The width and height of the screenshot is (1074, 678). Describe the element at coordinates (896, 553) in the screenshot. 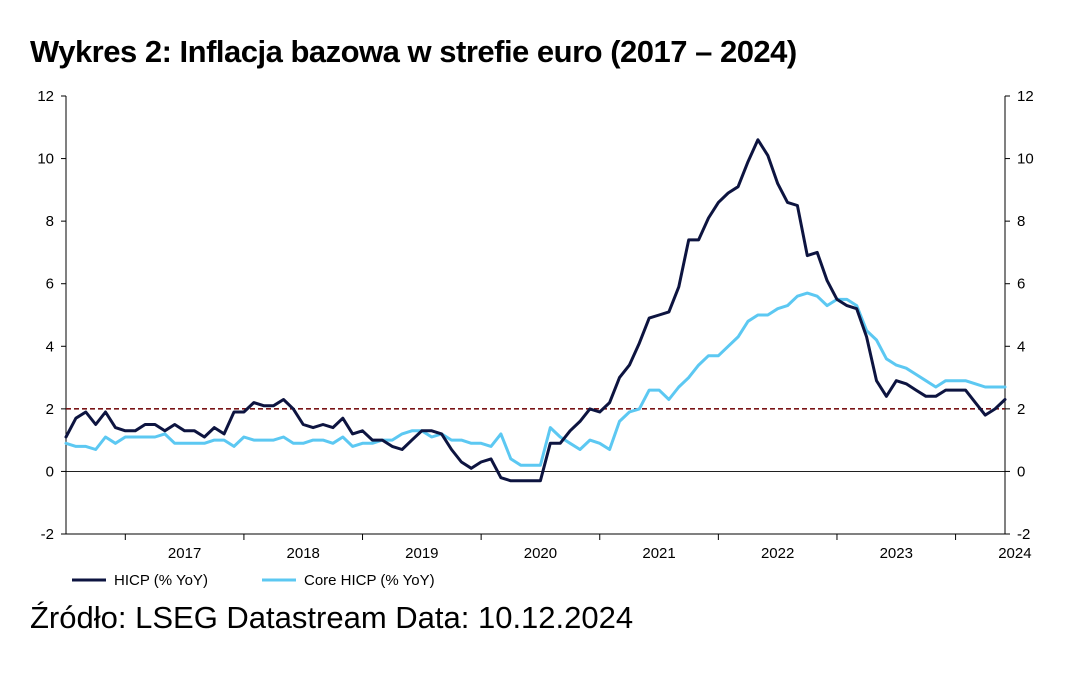

I see `x-tick-label: 2023` at that location.